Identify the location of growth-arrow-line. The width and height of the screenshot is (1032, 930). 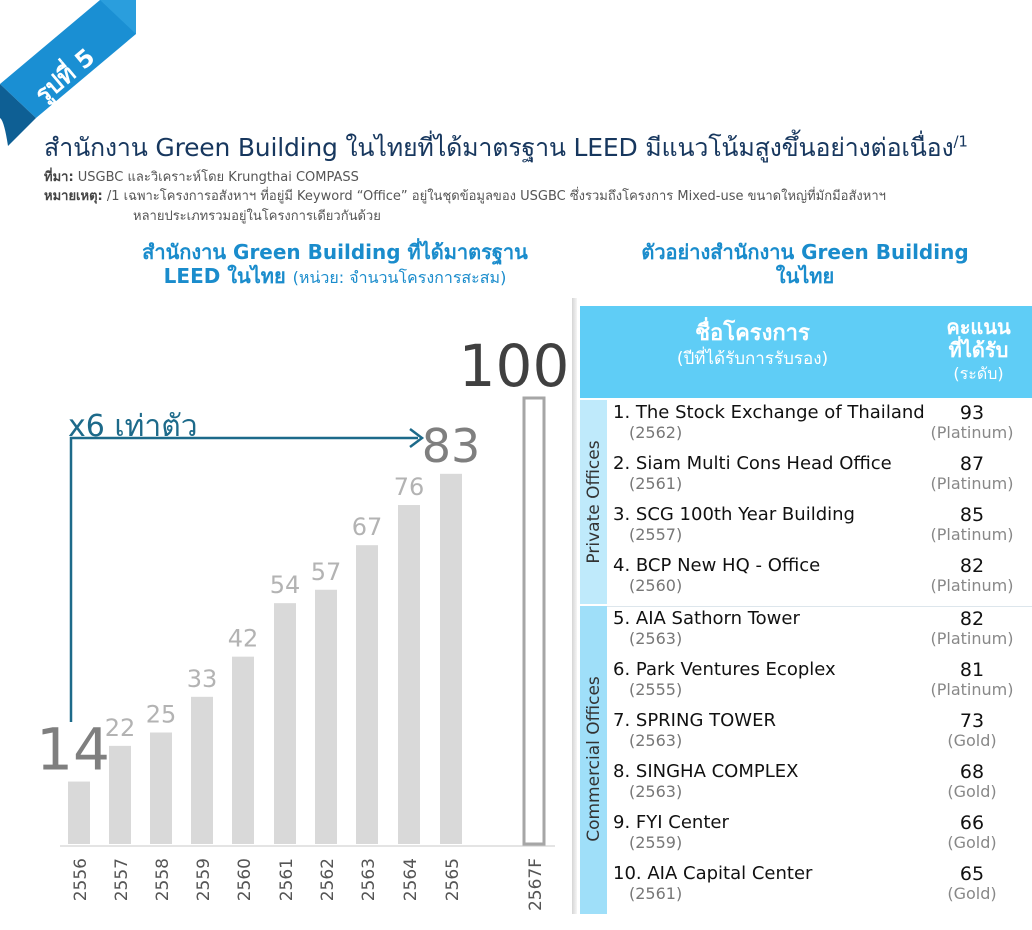
(243, 579).